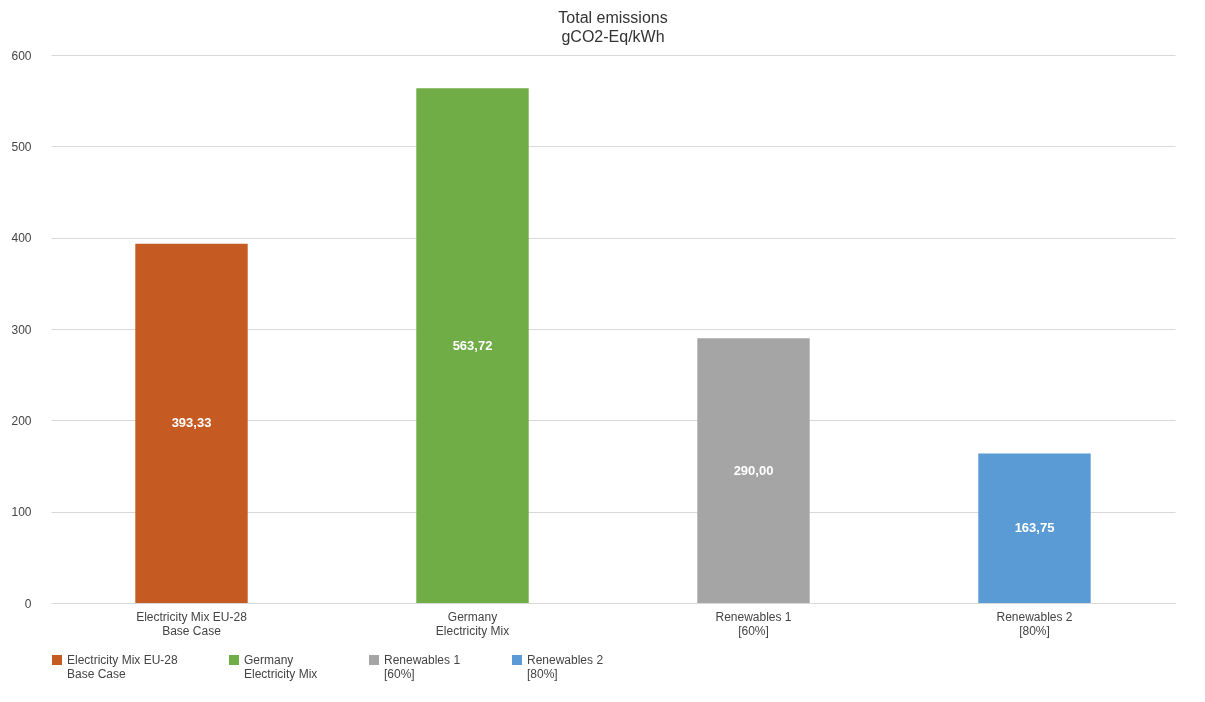 Image resolution: width=1205 pixels, height=702 pixels. What do you see at coordinates (472, 623) in the screenshot?
I see `x-tick-label: Germany Electricity Mix` at bounding box center [472, 623].